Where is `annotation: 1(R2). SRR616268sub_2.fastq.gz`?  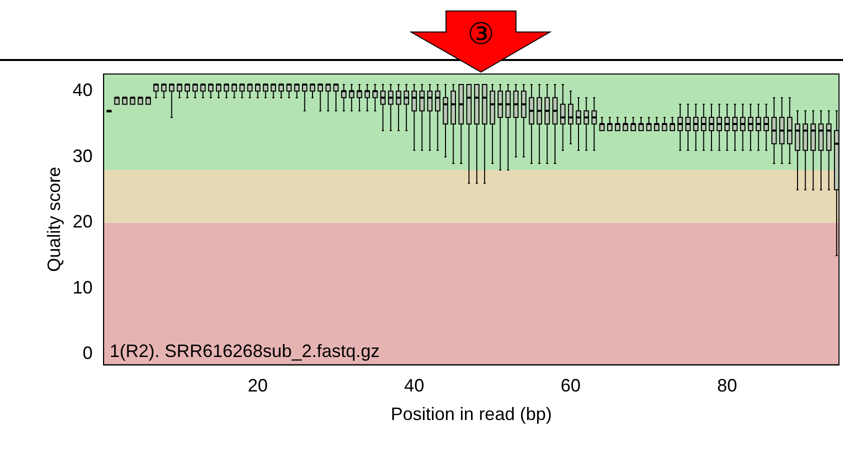
annotation: 1(R2). SRR616268sub_2.fastq.gz is located at coordinates (245, 350).